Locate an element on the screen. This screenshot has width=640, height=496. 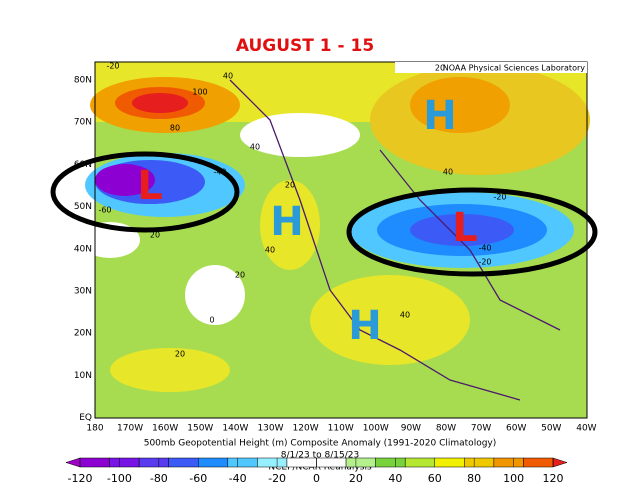
lon-label: 160W is located at coordinates (165, 429).